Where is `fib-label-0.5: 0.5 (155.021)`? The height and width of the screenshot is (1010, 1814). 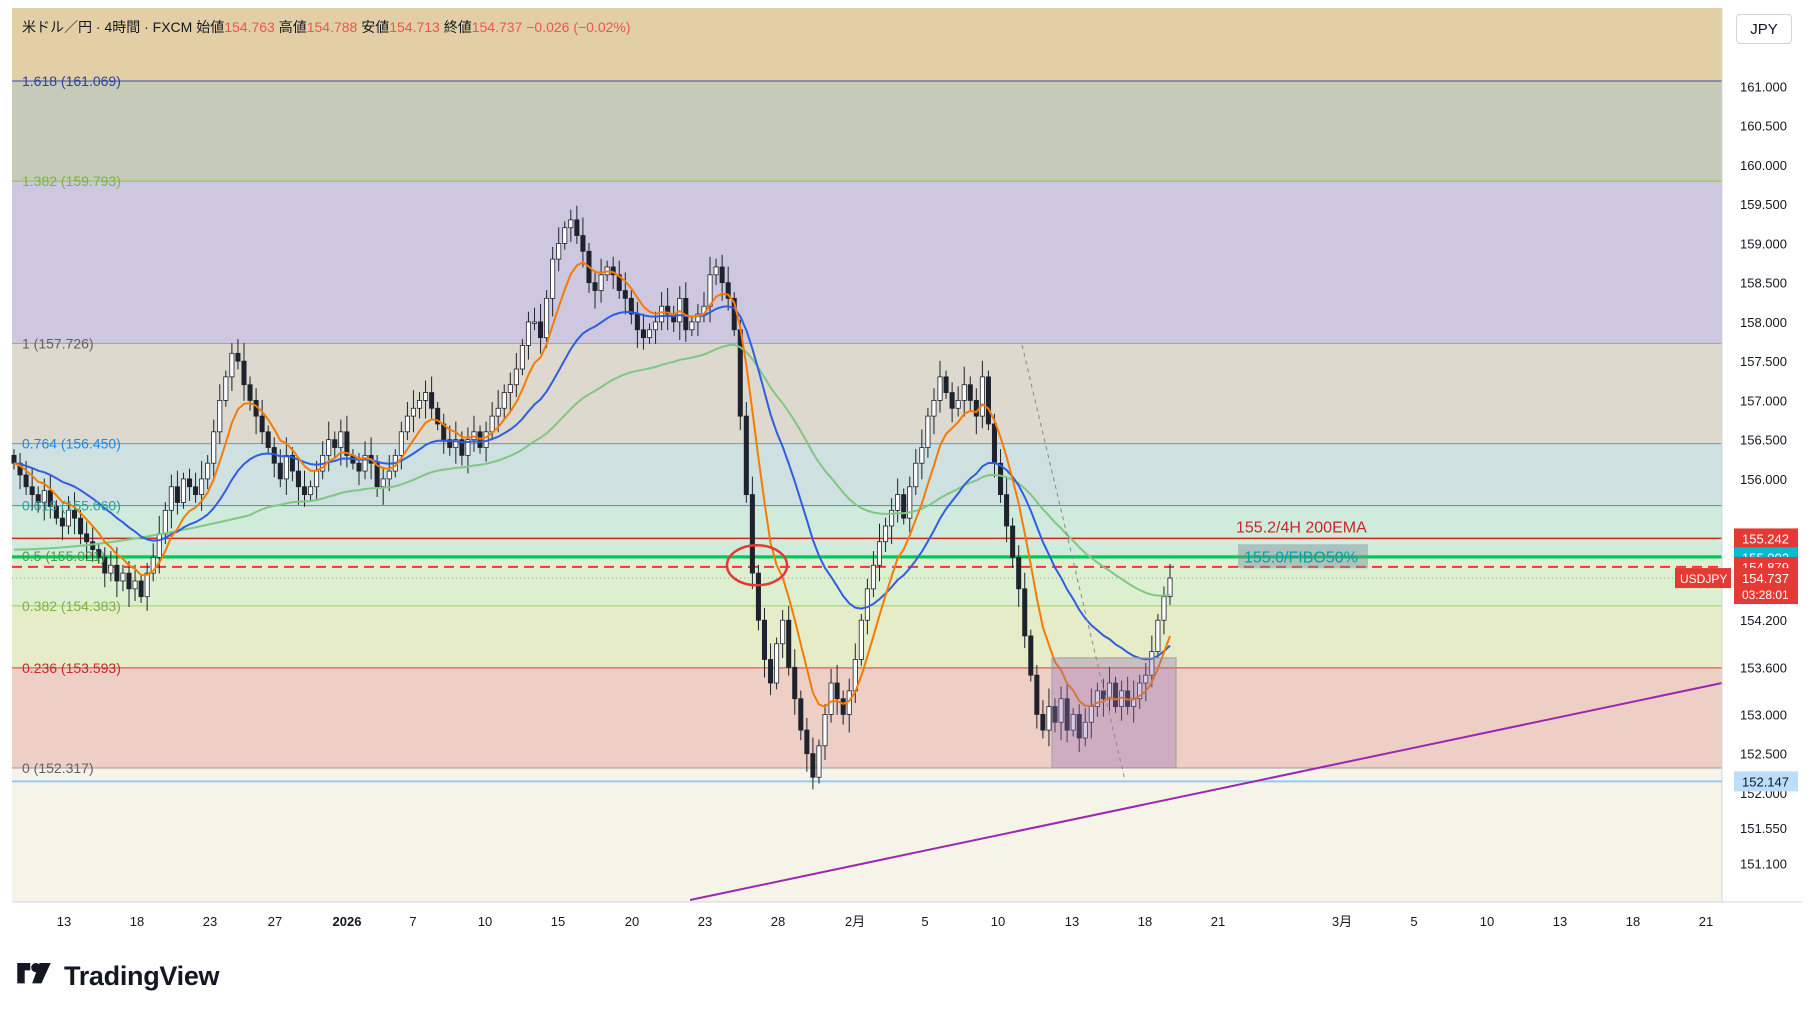 fib-label-0.5: 0.5 (155.021) is located at coordinates (63, 556).